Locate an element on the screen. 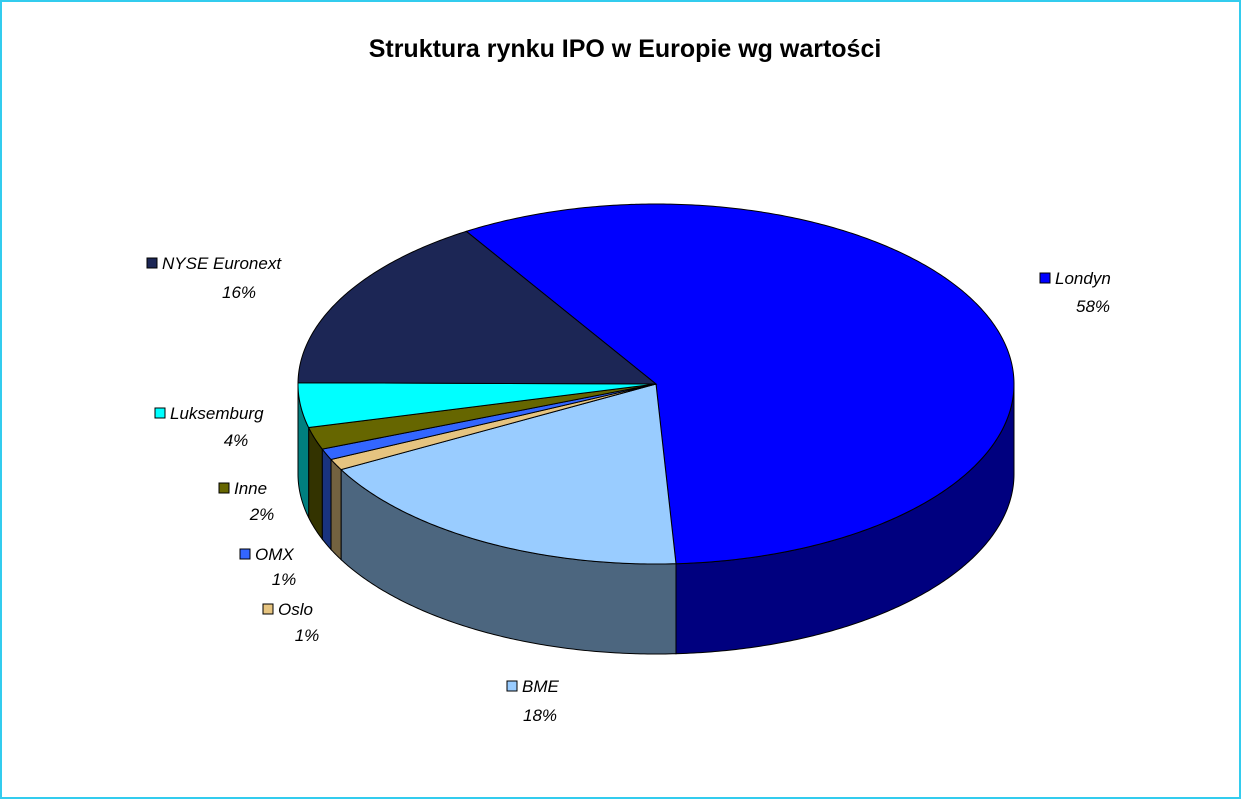 This screenshot has height=800, width=1242. slice-name: OMX is located at coordinates (274, 554).